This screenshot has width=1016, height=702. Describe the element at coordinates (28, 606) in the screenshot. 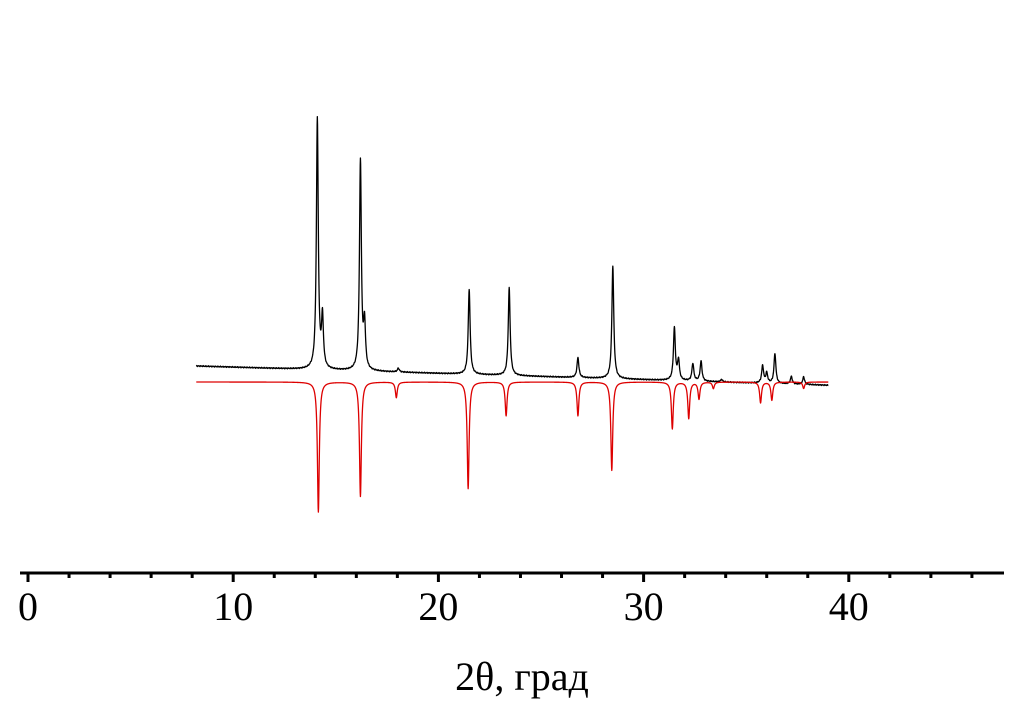

I see `x-tick-label: 0` at that location.